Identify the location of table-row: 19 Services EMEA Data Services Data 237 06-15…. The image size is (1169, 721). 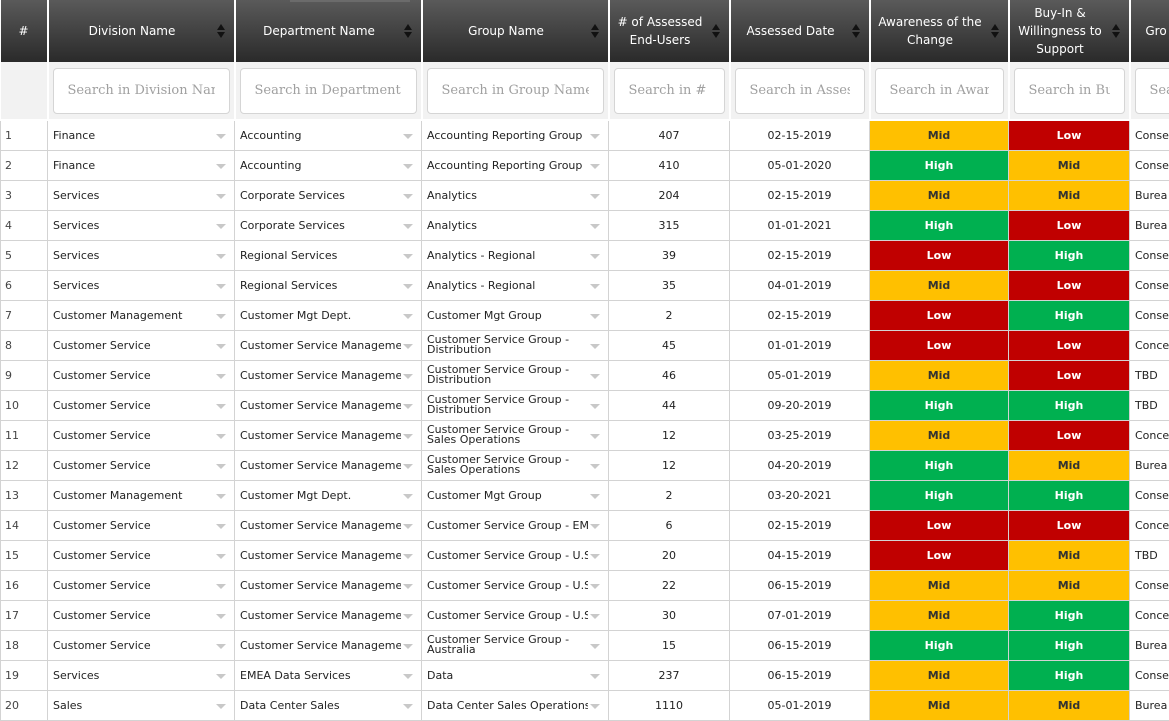
(584, 675).